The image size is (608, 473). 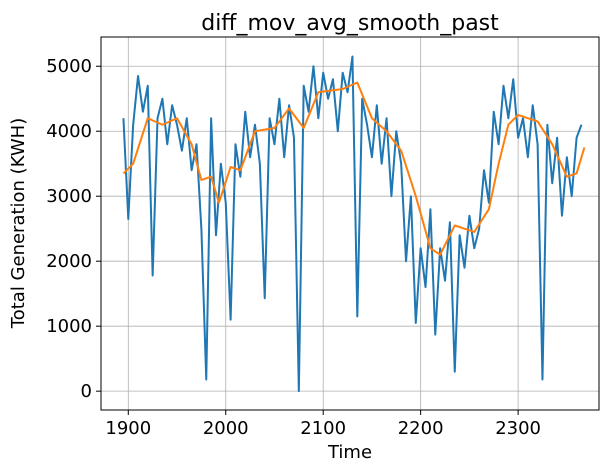 What do you see at coordinates (323, 428) in the screenshot?
I see `x-tick-label: 2100` at bounding box center [323, 428].